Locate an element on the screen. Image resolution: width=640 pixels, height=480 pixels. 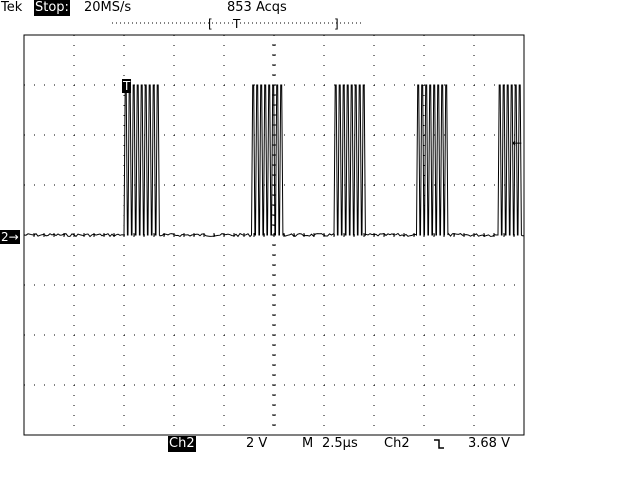
sample-rate-label: 20MS/s is located at coordinates (108, 7).